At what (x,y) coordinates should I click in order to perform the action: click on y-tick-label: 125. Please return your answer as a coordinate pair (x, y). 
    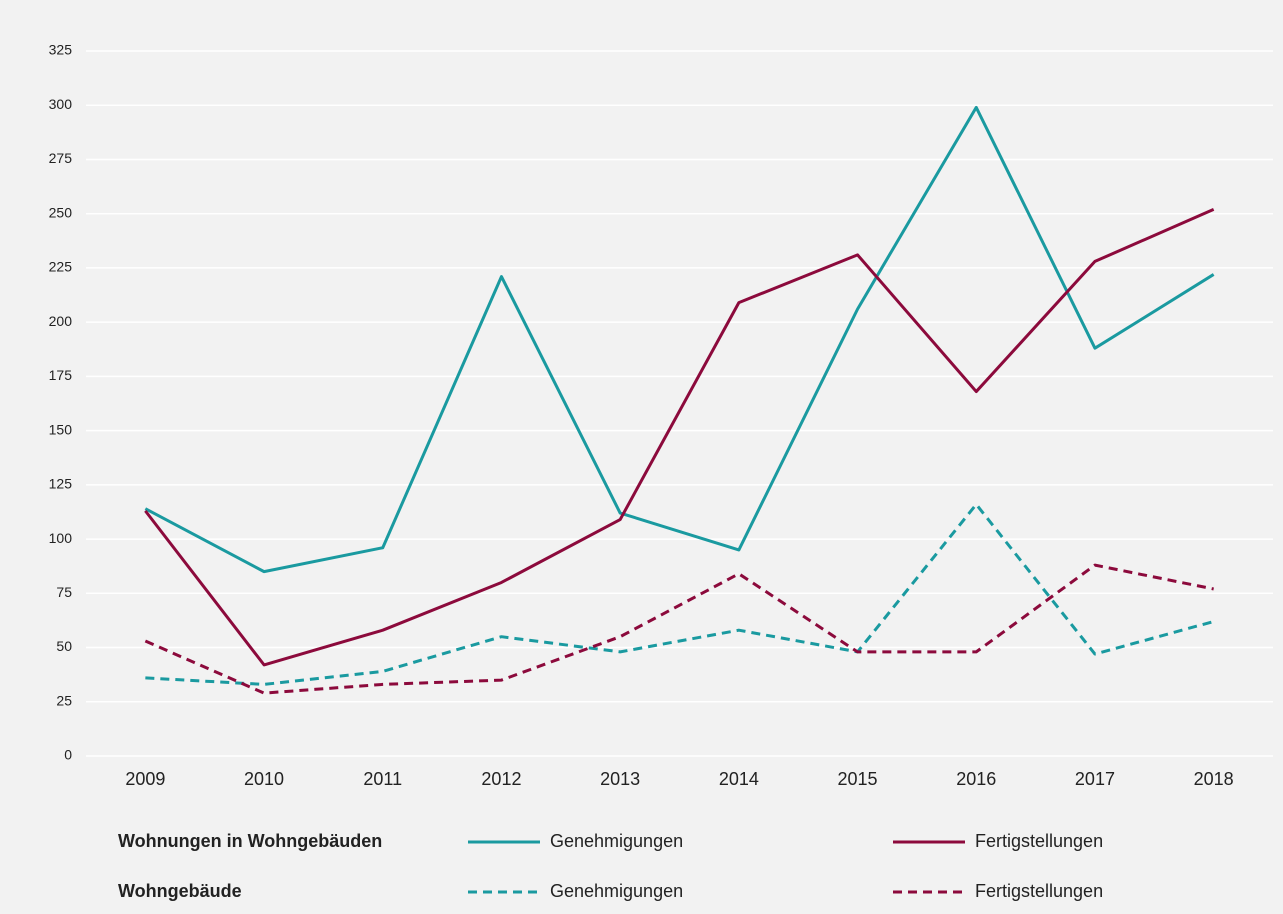
    Looking at the image, I should click on (61, 484).